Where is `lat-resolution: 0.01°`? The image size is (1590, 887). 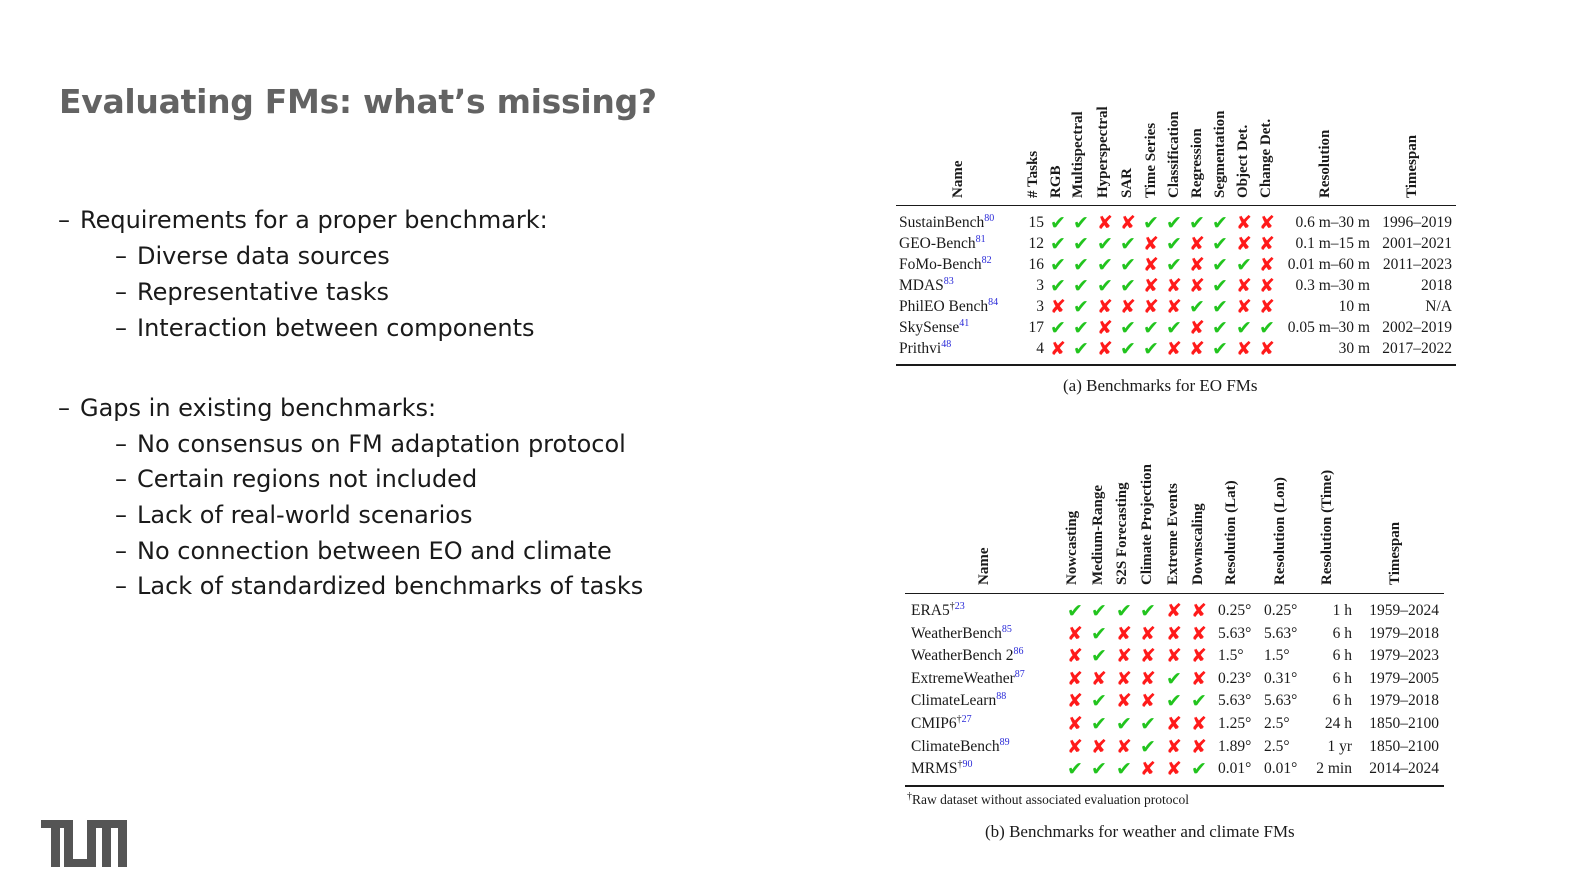
lat-resolution: 0.01° is located at coordinates (1235, 769).